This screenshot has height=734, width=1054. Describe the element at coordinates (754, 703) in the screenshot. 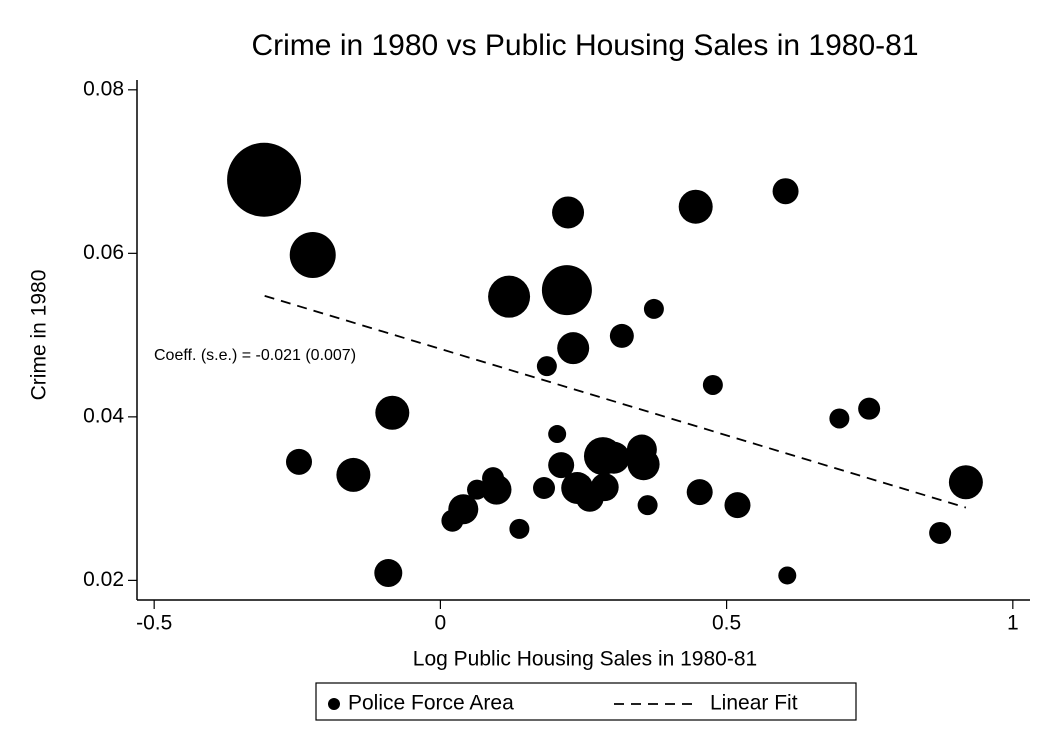

I see `legend-label: Linear Fit` at that location.